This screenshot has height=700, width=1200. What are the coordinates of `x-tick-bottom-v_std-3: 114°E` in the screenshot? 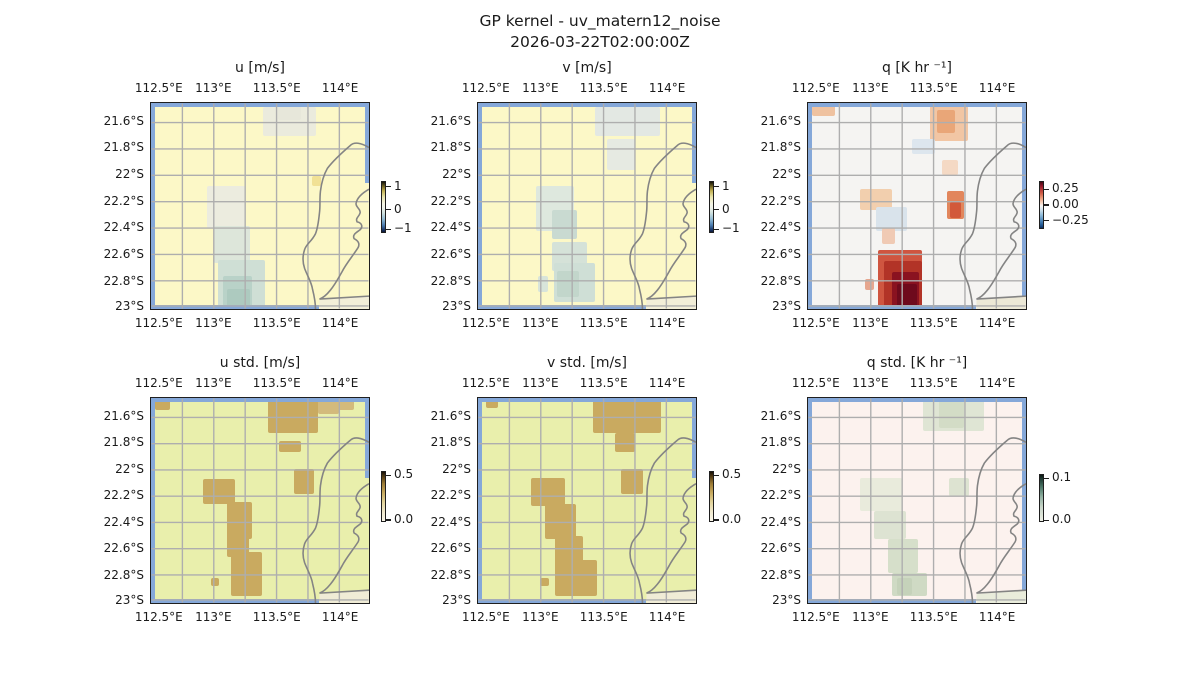 It's located at (667, 617).